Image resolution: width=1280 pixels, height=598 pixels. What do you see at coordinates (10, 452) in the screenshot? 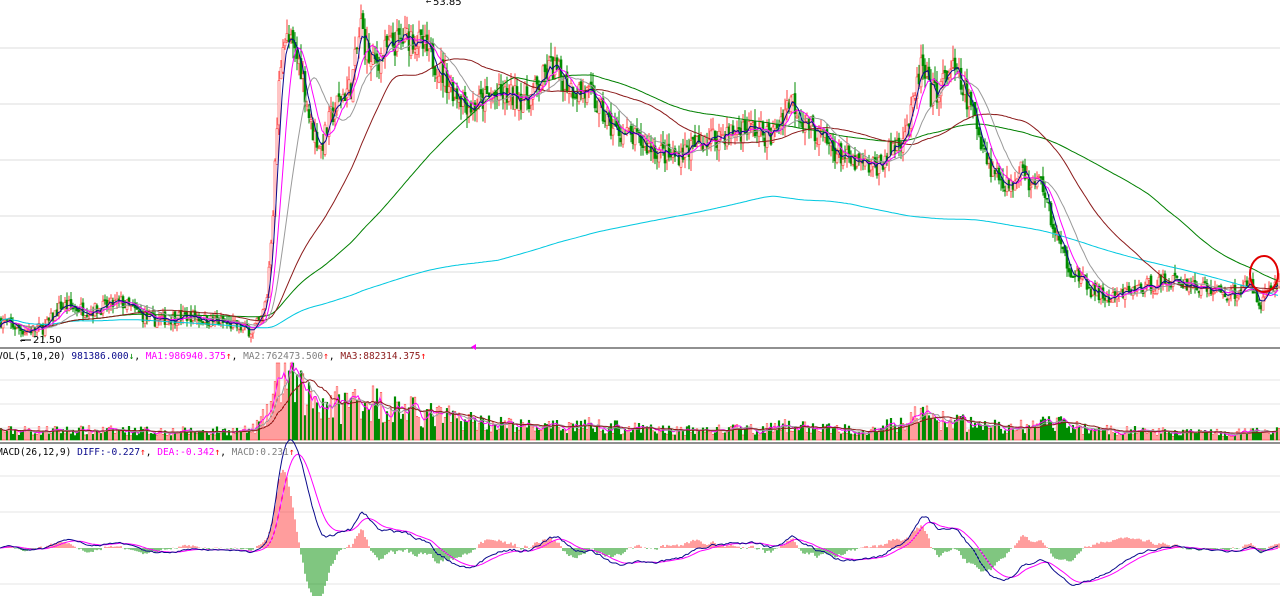
I see `macd-name: MACD` at bounding box center [10, 452].